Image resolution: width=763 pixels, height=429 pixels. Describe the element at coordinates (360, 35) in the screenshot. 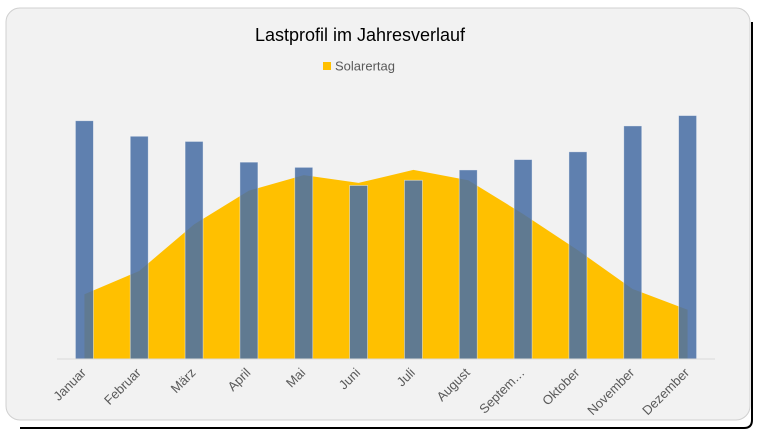

I see `chart-title: Lastprofil im Jahresverlauf` at that location.